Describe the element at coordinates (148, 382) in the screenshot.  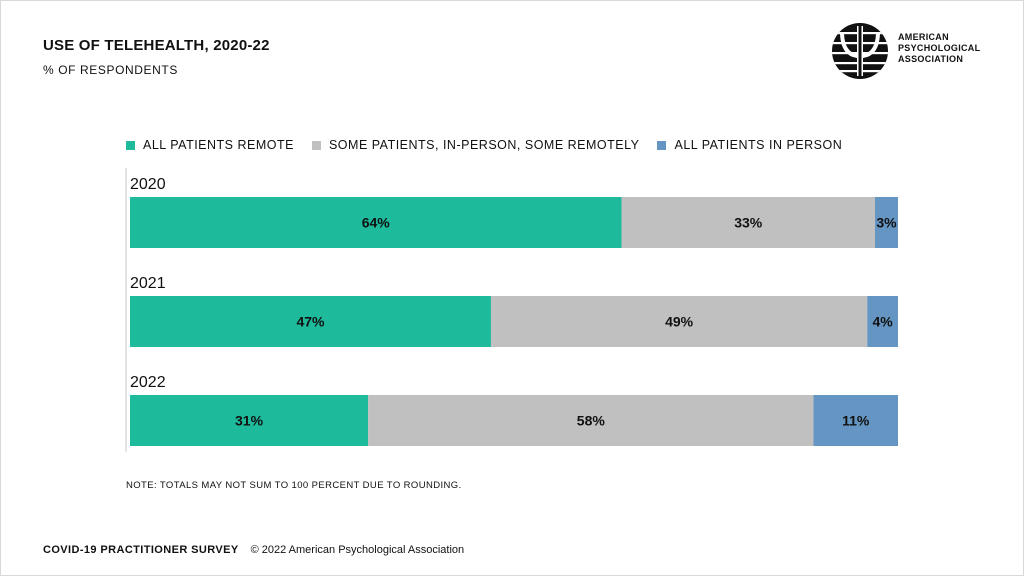
I see `category-label: 2022` at that location.